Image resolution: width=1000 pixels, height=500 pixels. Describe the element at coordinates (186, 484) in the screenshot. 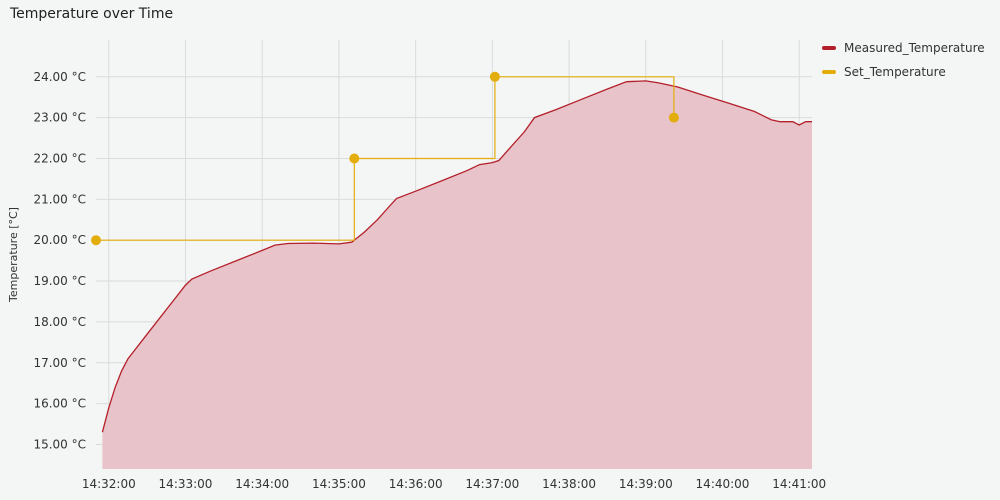

I see `x-tick-label: 14:33:00` at that location.